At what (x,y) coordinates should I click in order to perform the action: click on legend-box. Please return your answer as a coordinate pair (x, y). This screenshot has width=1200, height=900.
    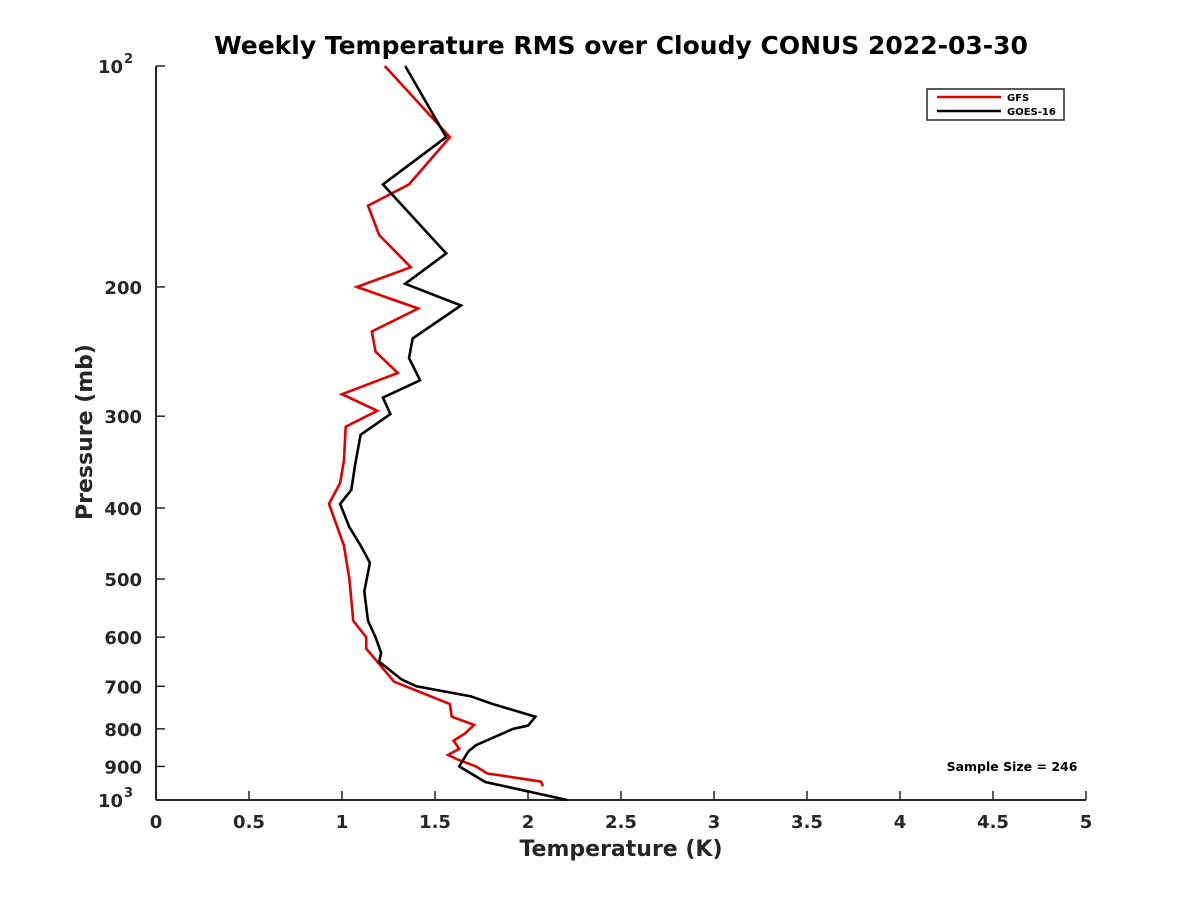
    Looking at the image, I should click on (995, 104).